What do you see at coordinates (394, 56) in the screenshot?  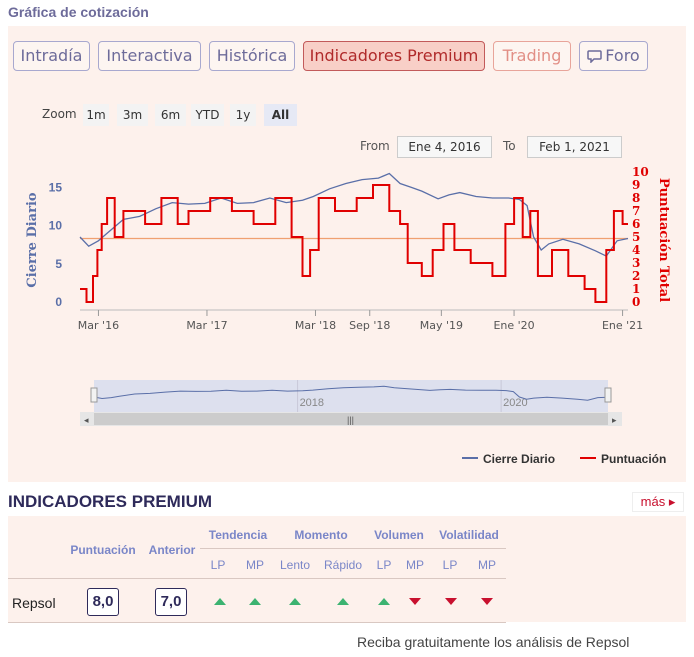 I see `tab-indicadores-premium: Indicadores Premium` at bounding box center [394, 56].